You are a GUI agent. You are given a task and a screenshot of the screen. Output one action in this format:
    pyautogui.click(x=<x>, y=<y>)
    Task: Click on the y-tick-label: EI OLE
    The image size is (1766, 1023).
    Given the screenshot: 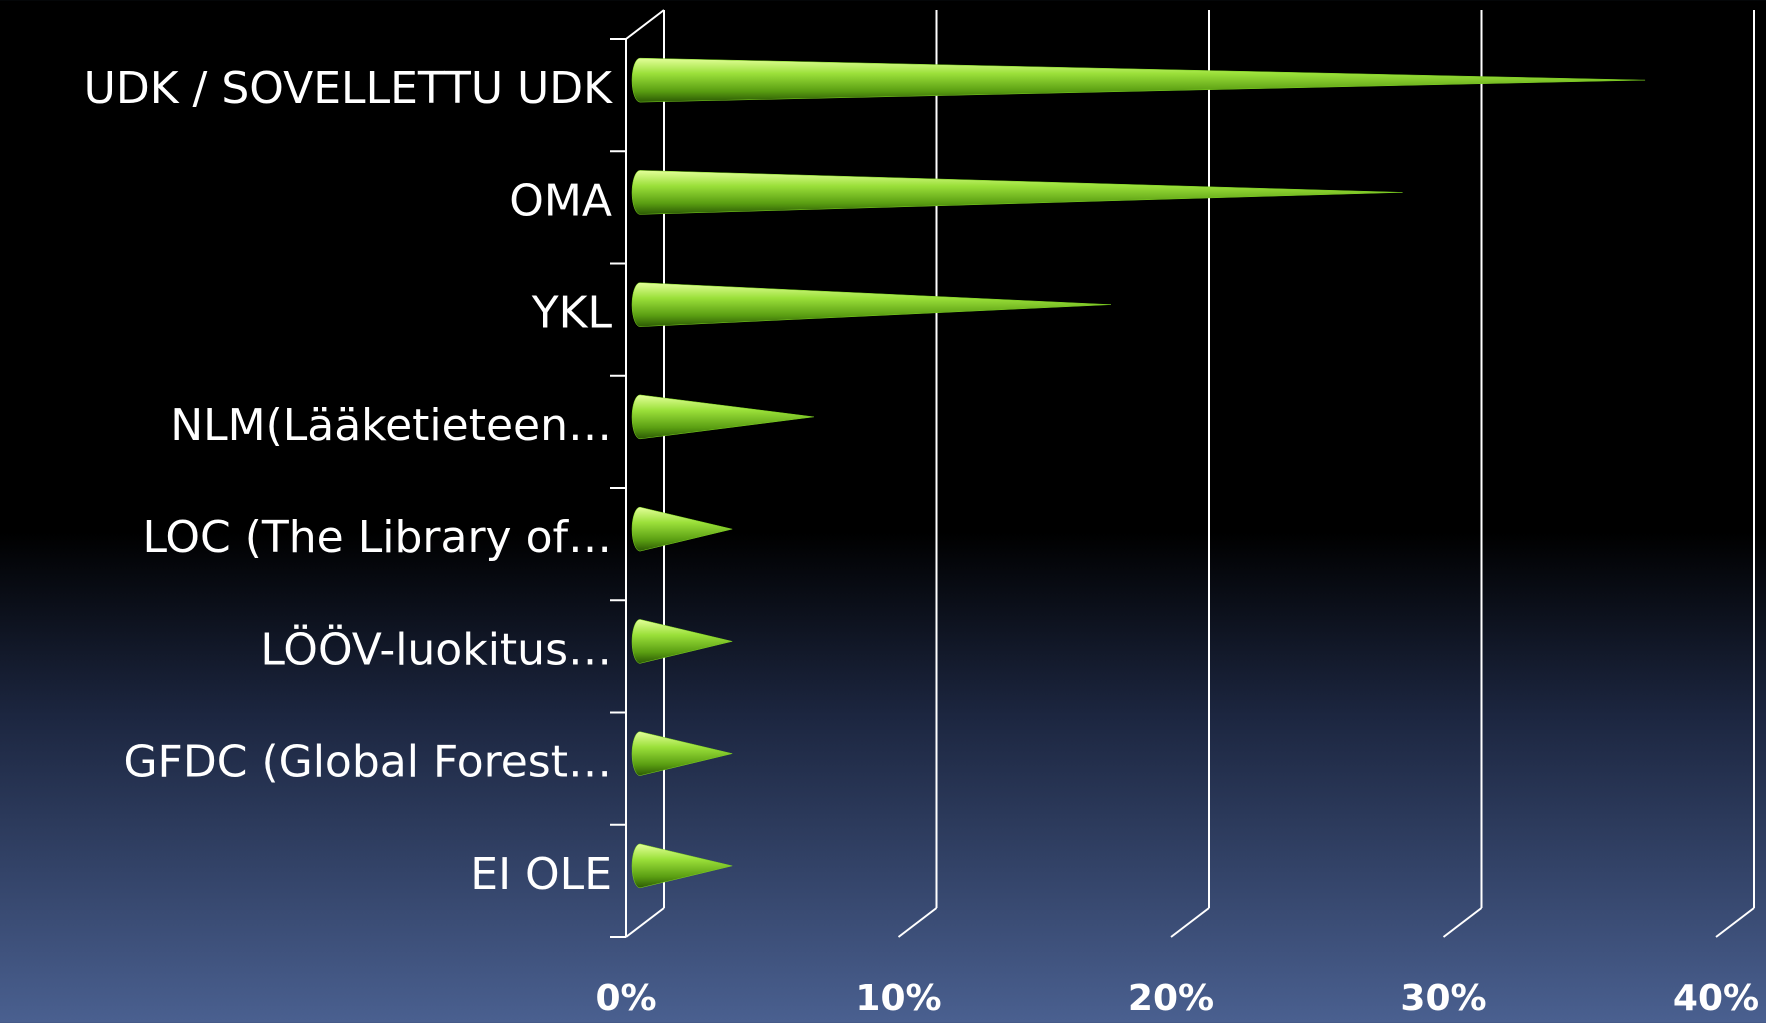 What is the action you would take?
    pyautogui.click(x=541, y=874)
    